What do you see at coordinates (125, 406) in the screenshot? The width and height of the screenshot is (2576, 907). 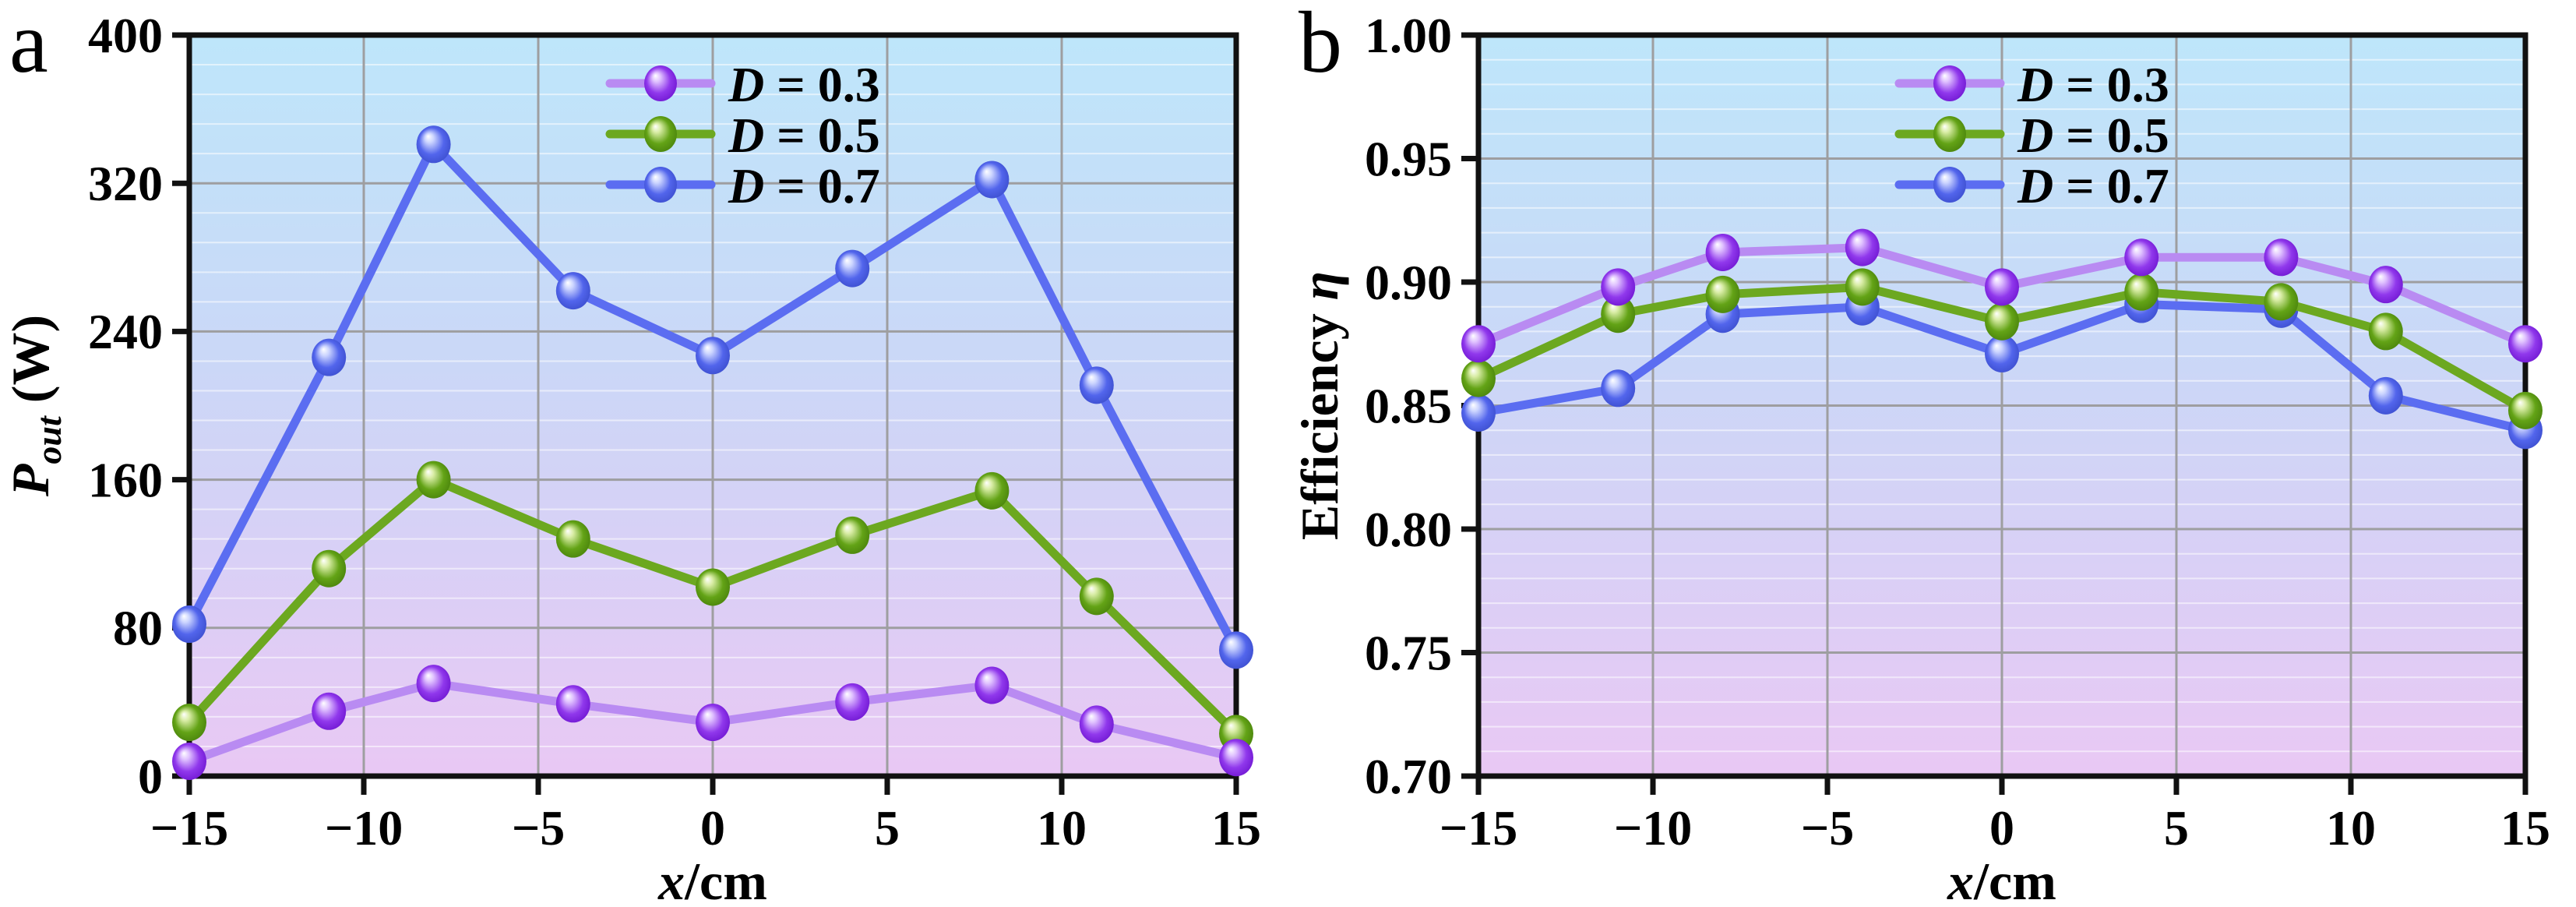 I see `y-tick-labels: 0 80 160 240 320 400` at bounding box center [125, 406].